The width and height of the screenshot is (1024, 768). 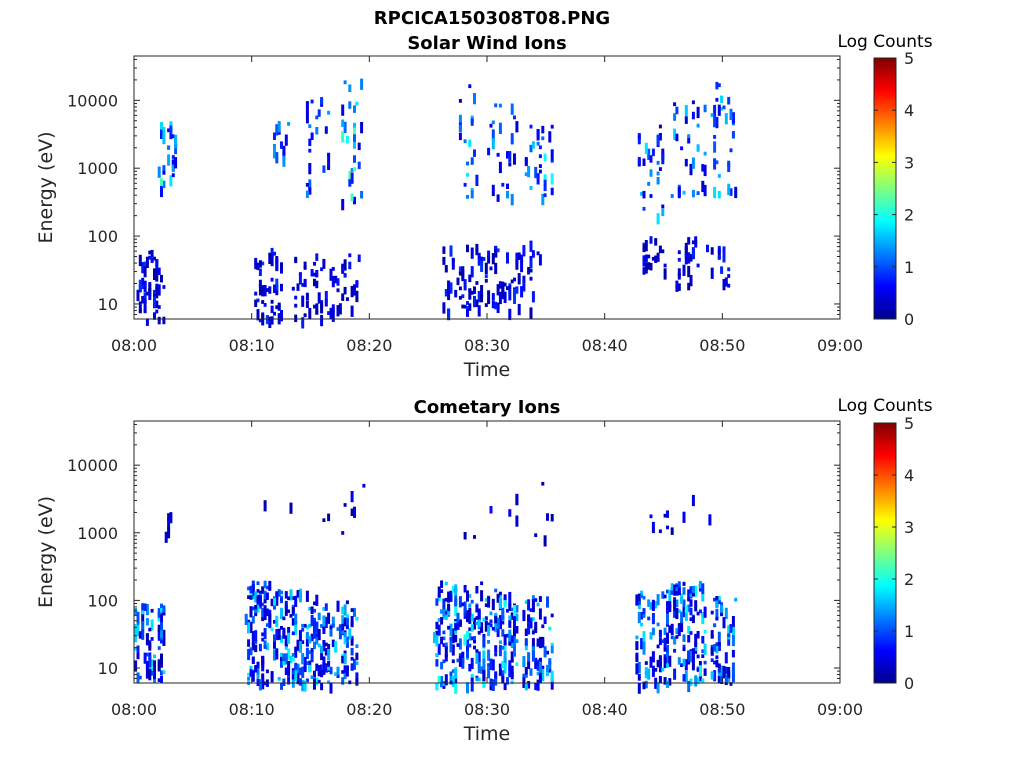 What do you see at coordinates (909, 579) in the screenshot?
I see `colorbar-tick-label: 2` at bounding box center [909, 579].